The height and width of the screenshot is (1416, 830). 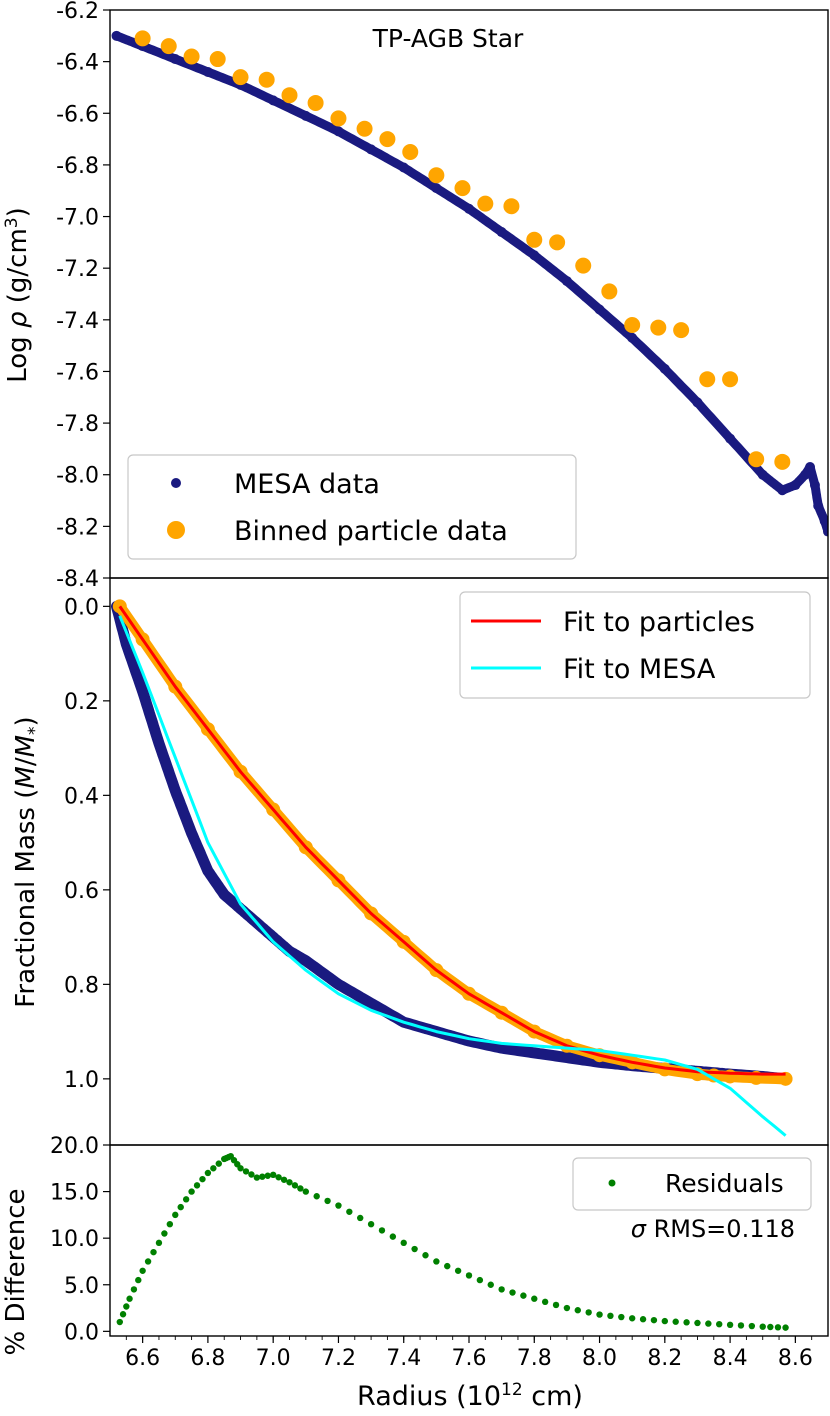 I want to click on xtick-label: 7.8, so click(x=534, y=1358).